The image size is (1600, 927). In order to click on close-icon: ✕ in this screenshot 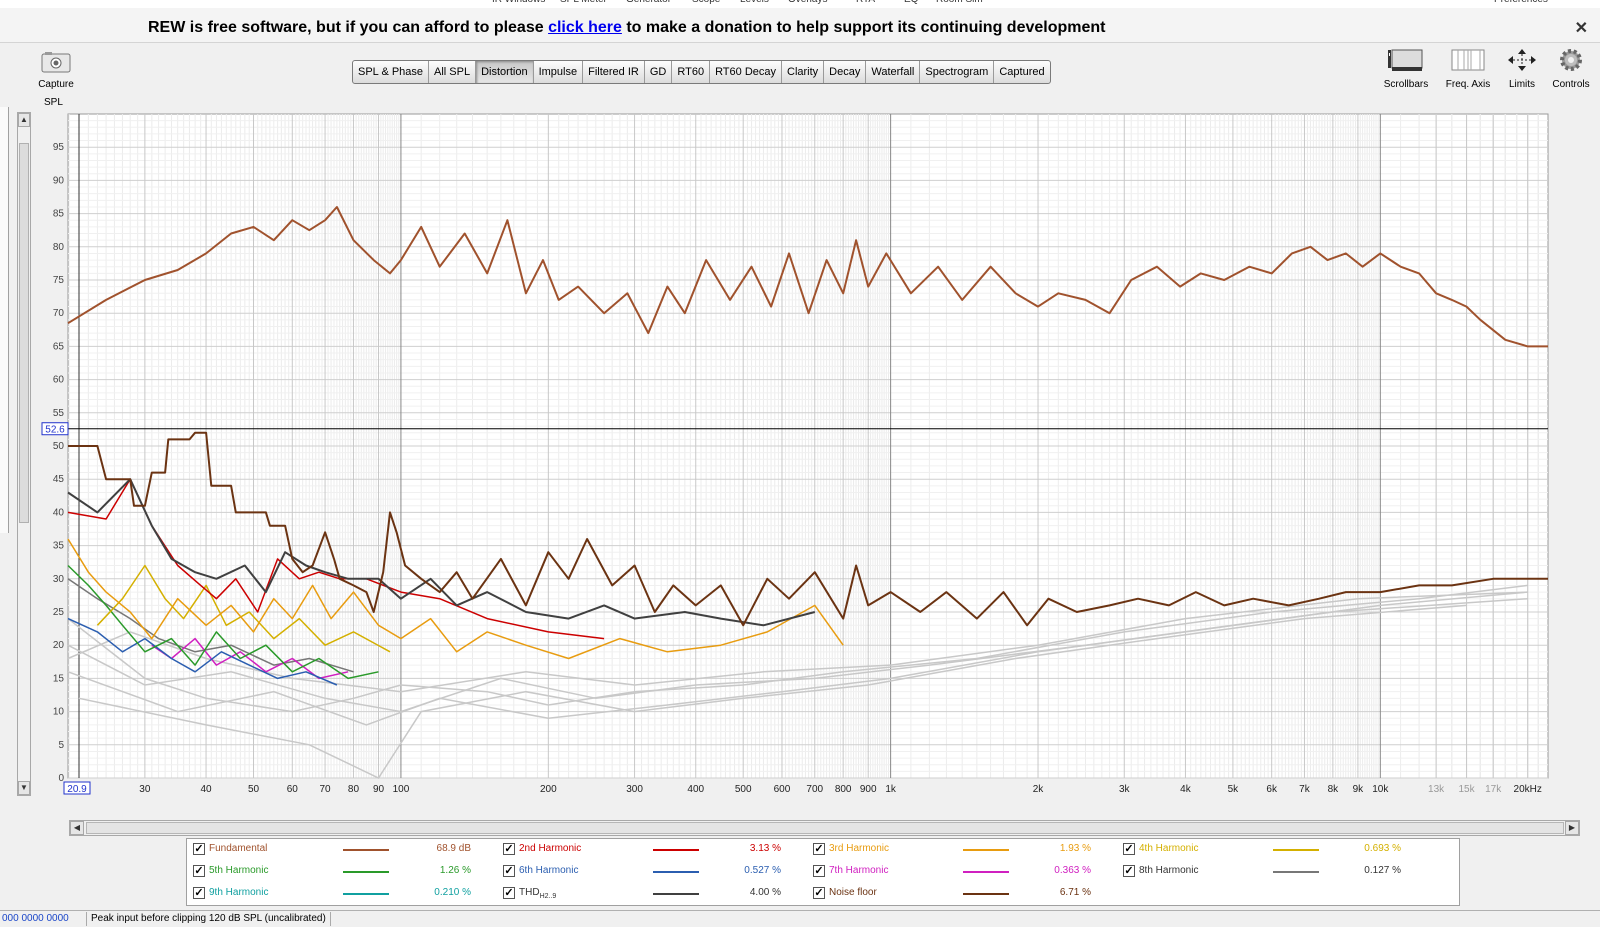, I will do `click(1581, 28)`.